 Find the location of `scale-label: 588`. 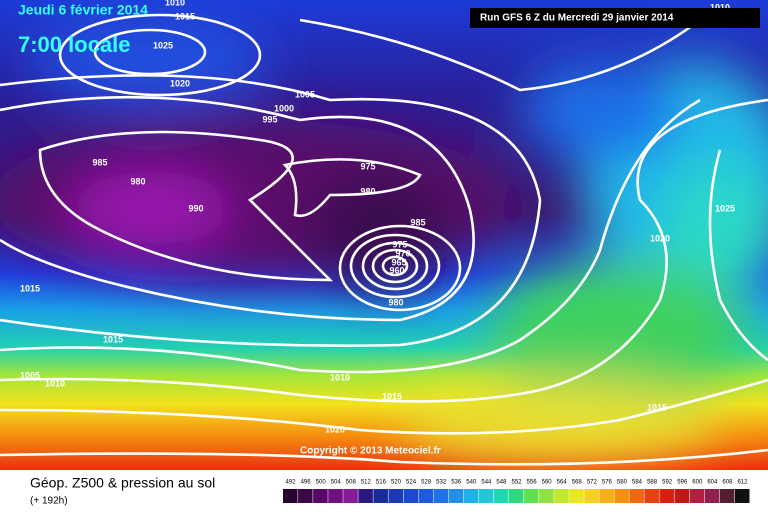

scale-label: 588 is located at coordinates (652, 483).